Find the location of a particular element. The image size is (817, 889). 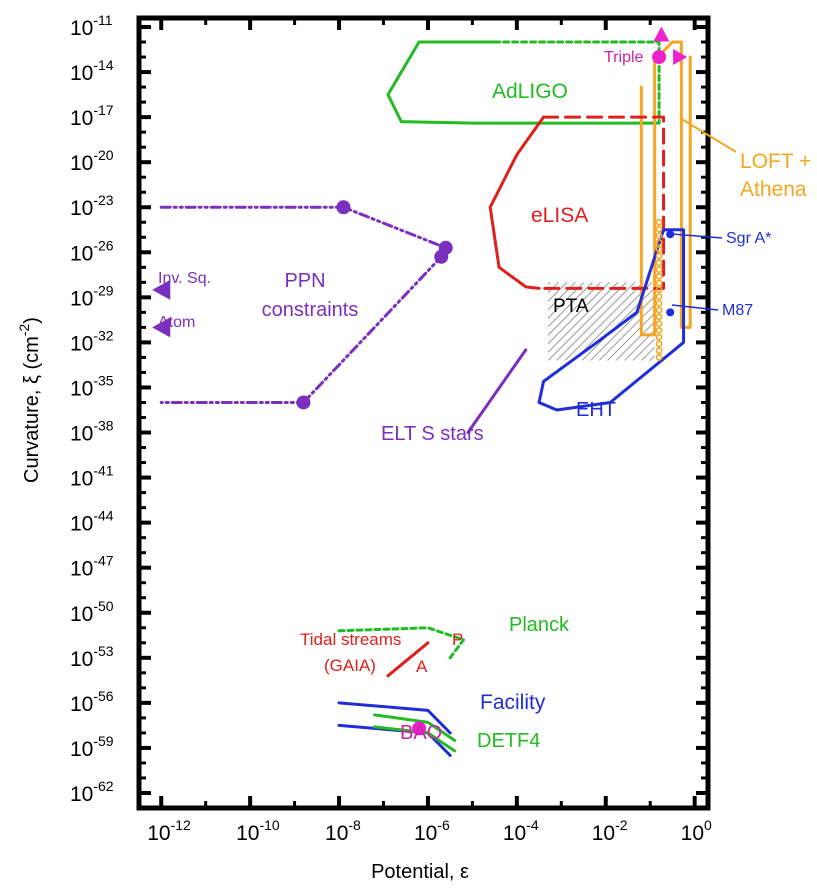

label-pta: PTA is located at coordinates (571, 306).